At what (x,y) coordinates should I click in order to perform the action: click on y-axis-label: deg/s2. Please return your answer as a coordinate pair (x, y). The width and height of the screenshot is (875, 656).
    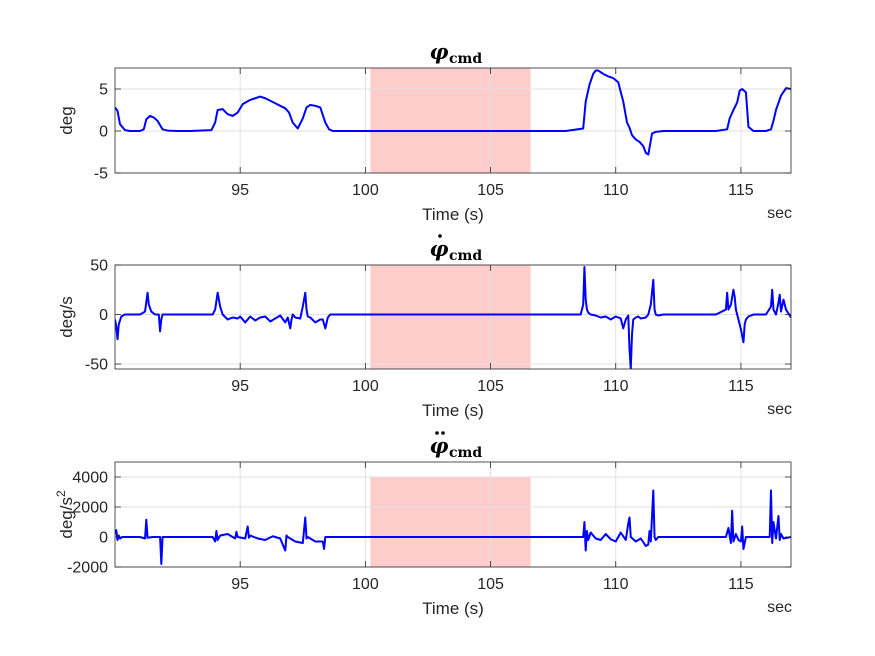
    Looking at the image, I should click on (65, 514).